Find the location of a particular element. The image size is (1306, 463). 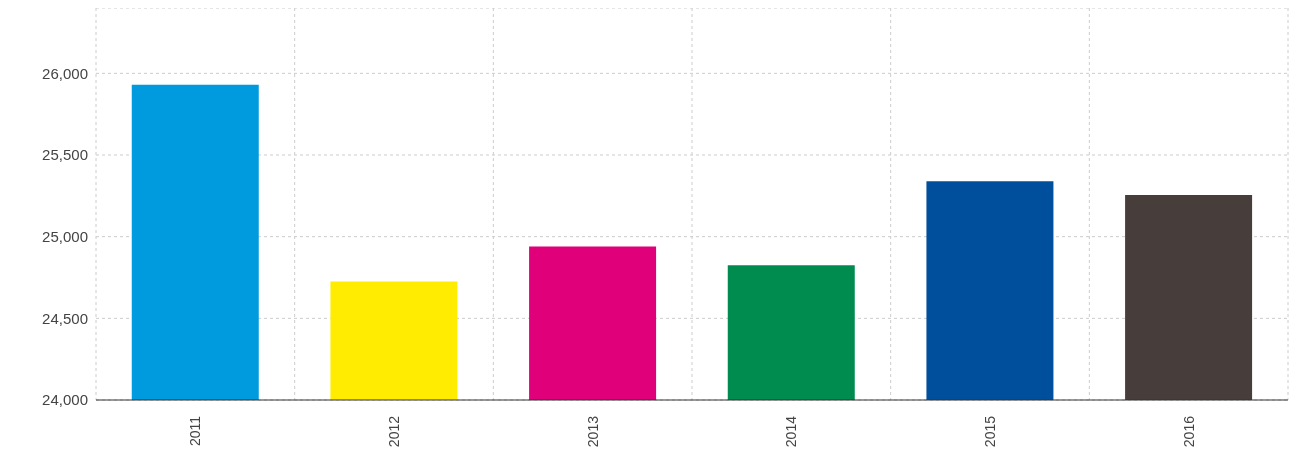

x-tick-label: 2012 is located at coordinates (394, 431).